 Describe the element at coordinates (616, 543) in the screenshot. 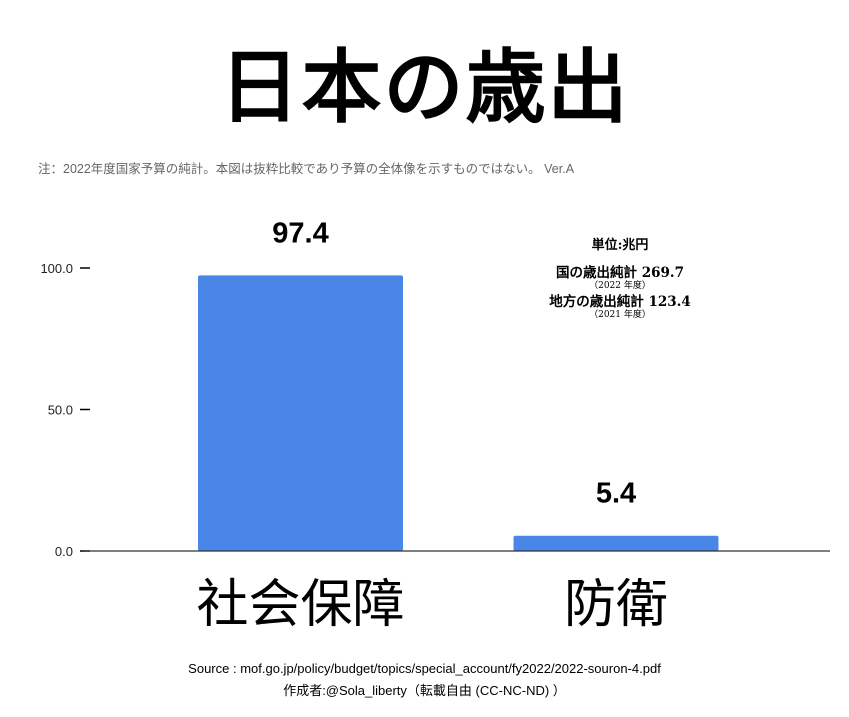

I see `bar-defense` at that location.